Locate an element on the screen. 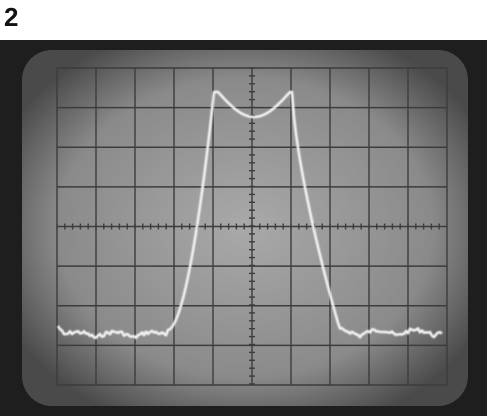 Image resolution: width=487 pixels, height=416 pixels. figure-label: 2 is located at coordinates (11, 17).